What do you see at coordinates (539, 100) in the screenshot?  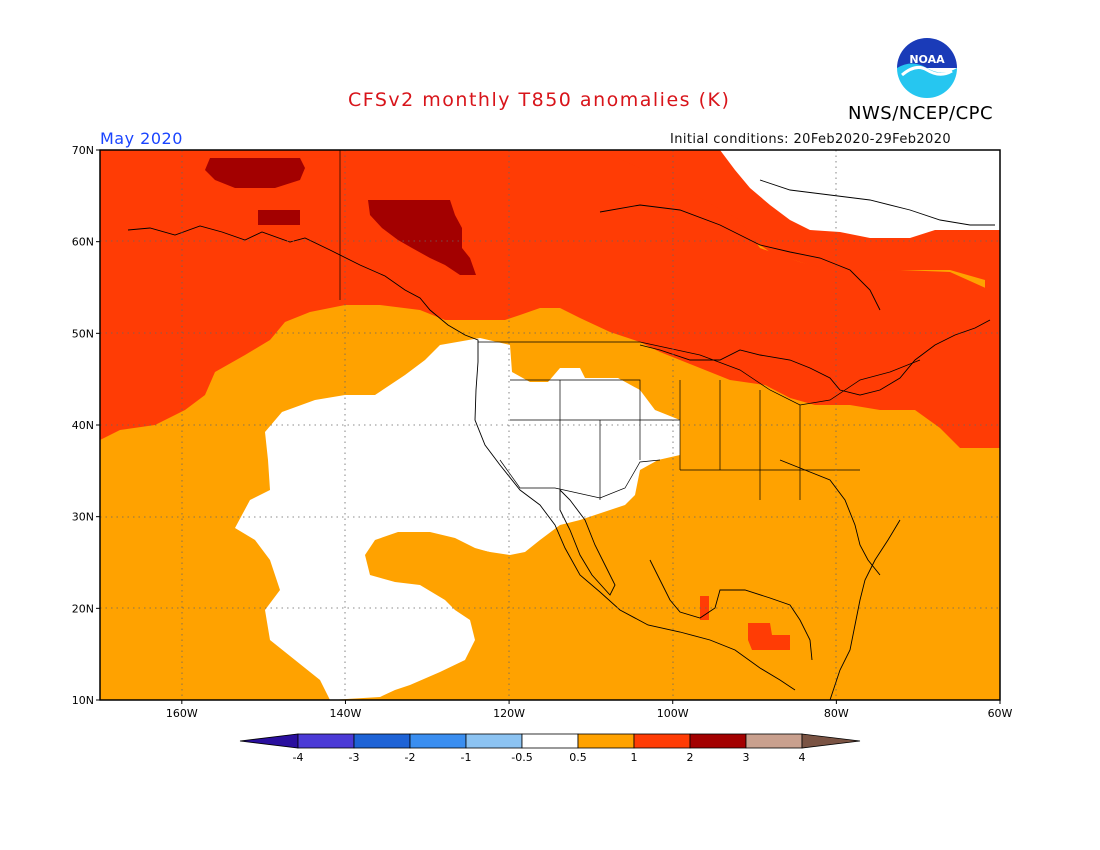 I see `chart-title: CFSv2 monthly T850 anomalies (K)` at bounding box center [539, 100].